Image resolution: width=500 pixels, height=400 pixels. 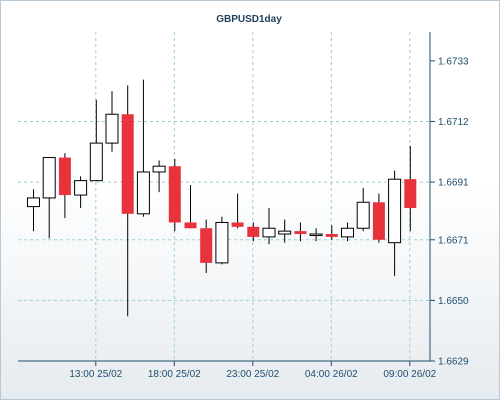 What do you see at coordinates (95, 374) in the screenshot?
I see `x-tick-label: 13:00 25/02` at bounding box center [95, 374].